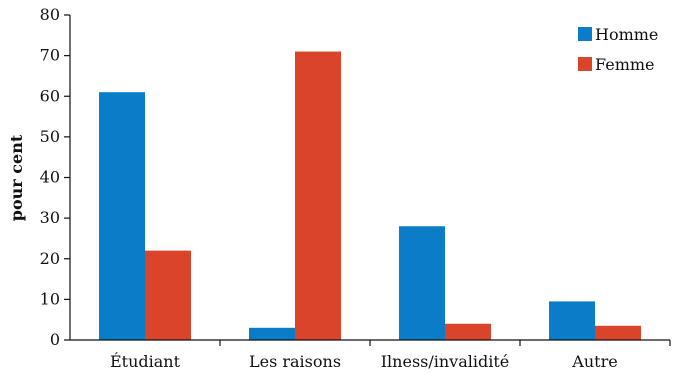 This screenshot has height=380, width=681. Describe the element at coordinates (445, 361) in the screenshot. I see `x-category-label: Ilness/invalidité` at that location.